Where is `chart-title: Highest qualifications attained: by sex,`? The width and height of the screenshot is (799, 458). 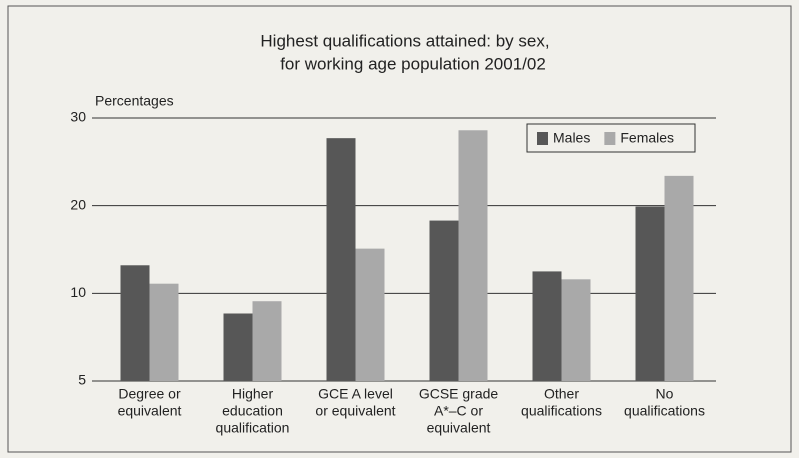
chart-title: Highest qualifications attained: by sex, is located at coordinates (404, 40).